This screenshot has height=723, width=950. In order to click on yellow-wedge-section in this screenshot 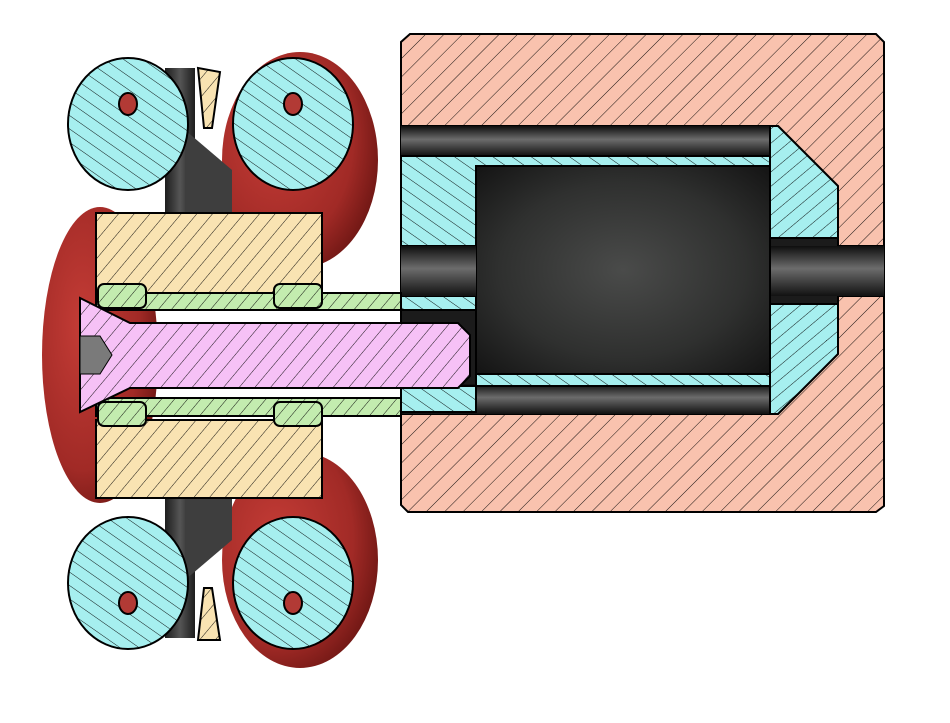, I will do `click(209, 353)`.